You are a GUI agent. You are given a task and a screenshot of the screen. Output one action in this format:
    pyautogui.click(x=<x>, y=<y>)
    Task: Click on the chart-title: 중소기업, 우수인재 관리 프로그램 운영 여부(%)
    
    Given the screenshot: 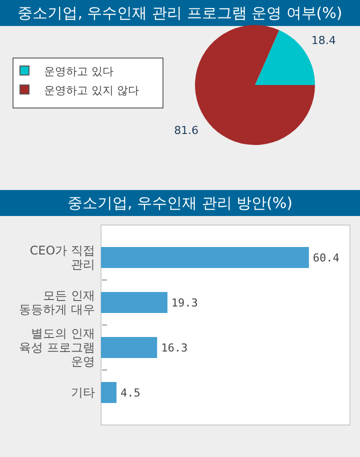 What is the action you would take?
    pyautogui.click(x=180, y=13)
    